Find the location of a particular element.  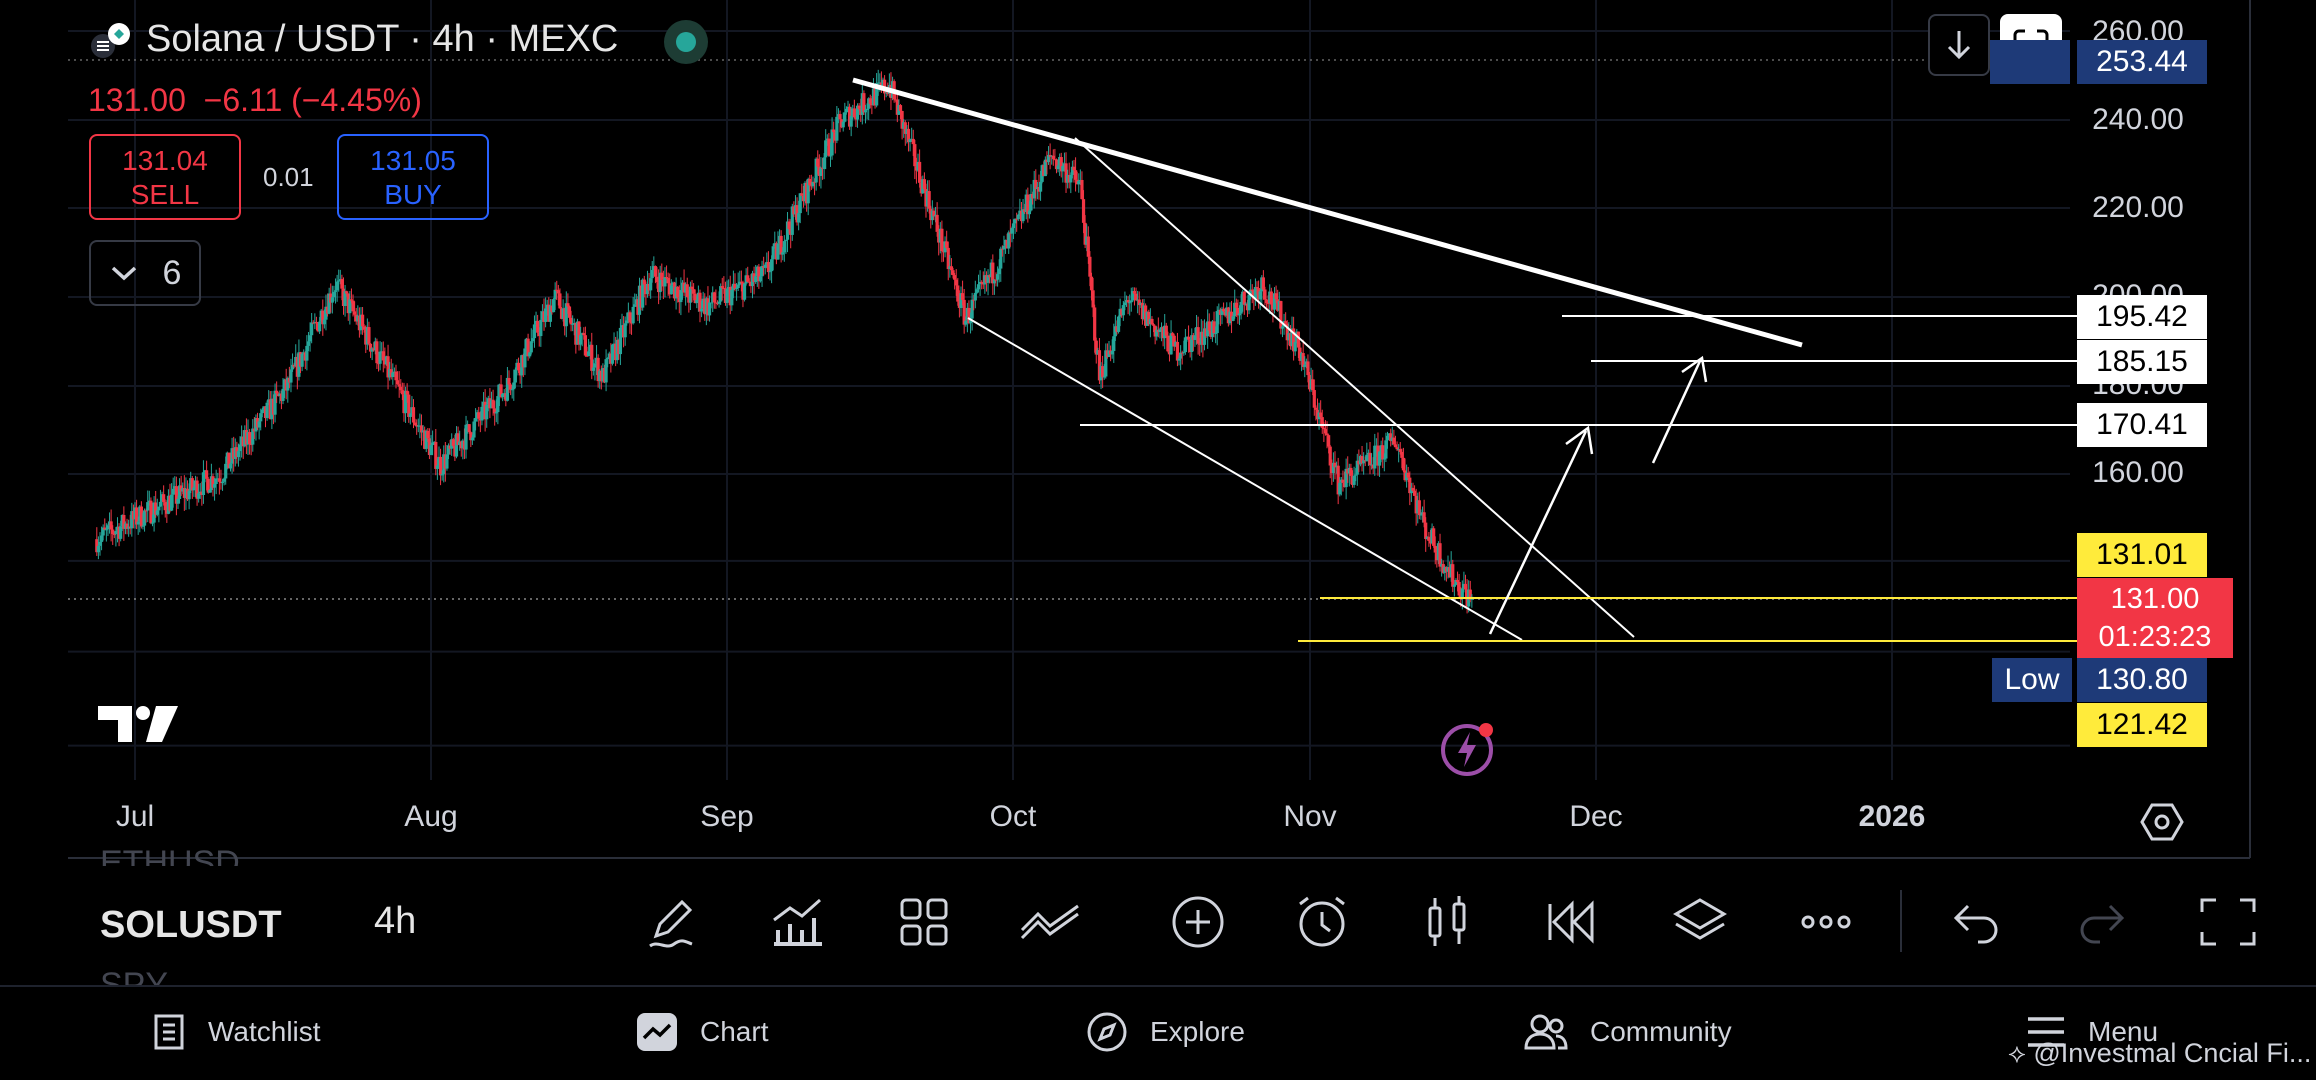

indicators-icon is located at coordinates (798, 922).